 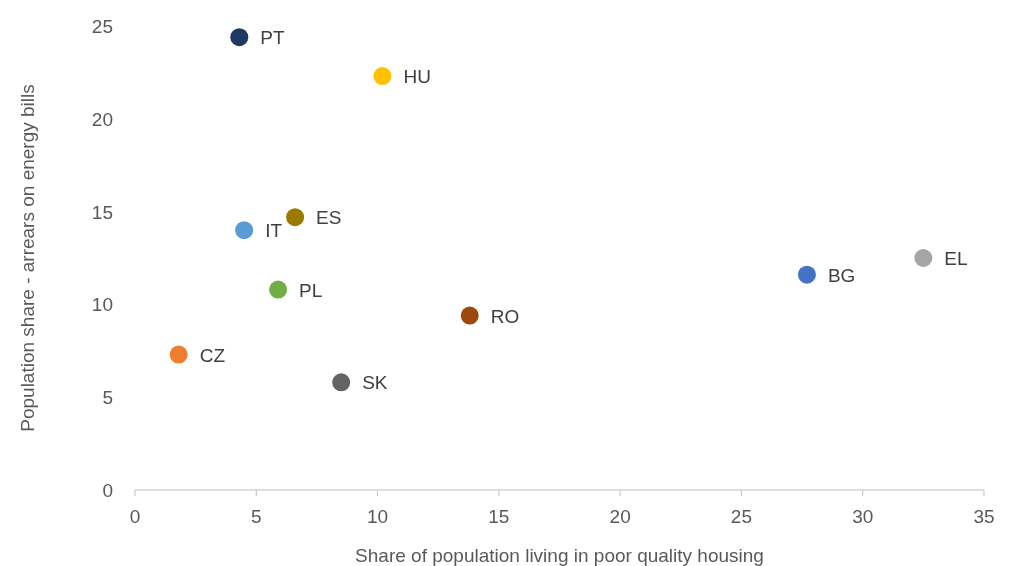 I want to click on y-tick-label: 10, so click(x=102, y=305).